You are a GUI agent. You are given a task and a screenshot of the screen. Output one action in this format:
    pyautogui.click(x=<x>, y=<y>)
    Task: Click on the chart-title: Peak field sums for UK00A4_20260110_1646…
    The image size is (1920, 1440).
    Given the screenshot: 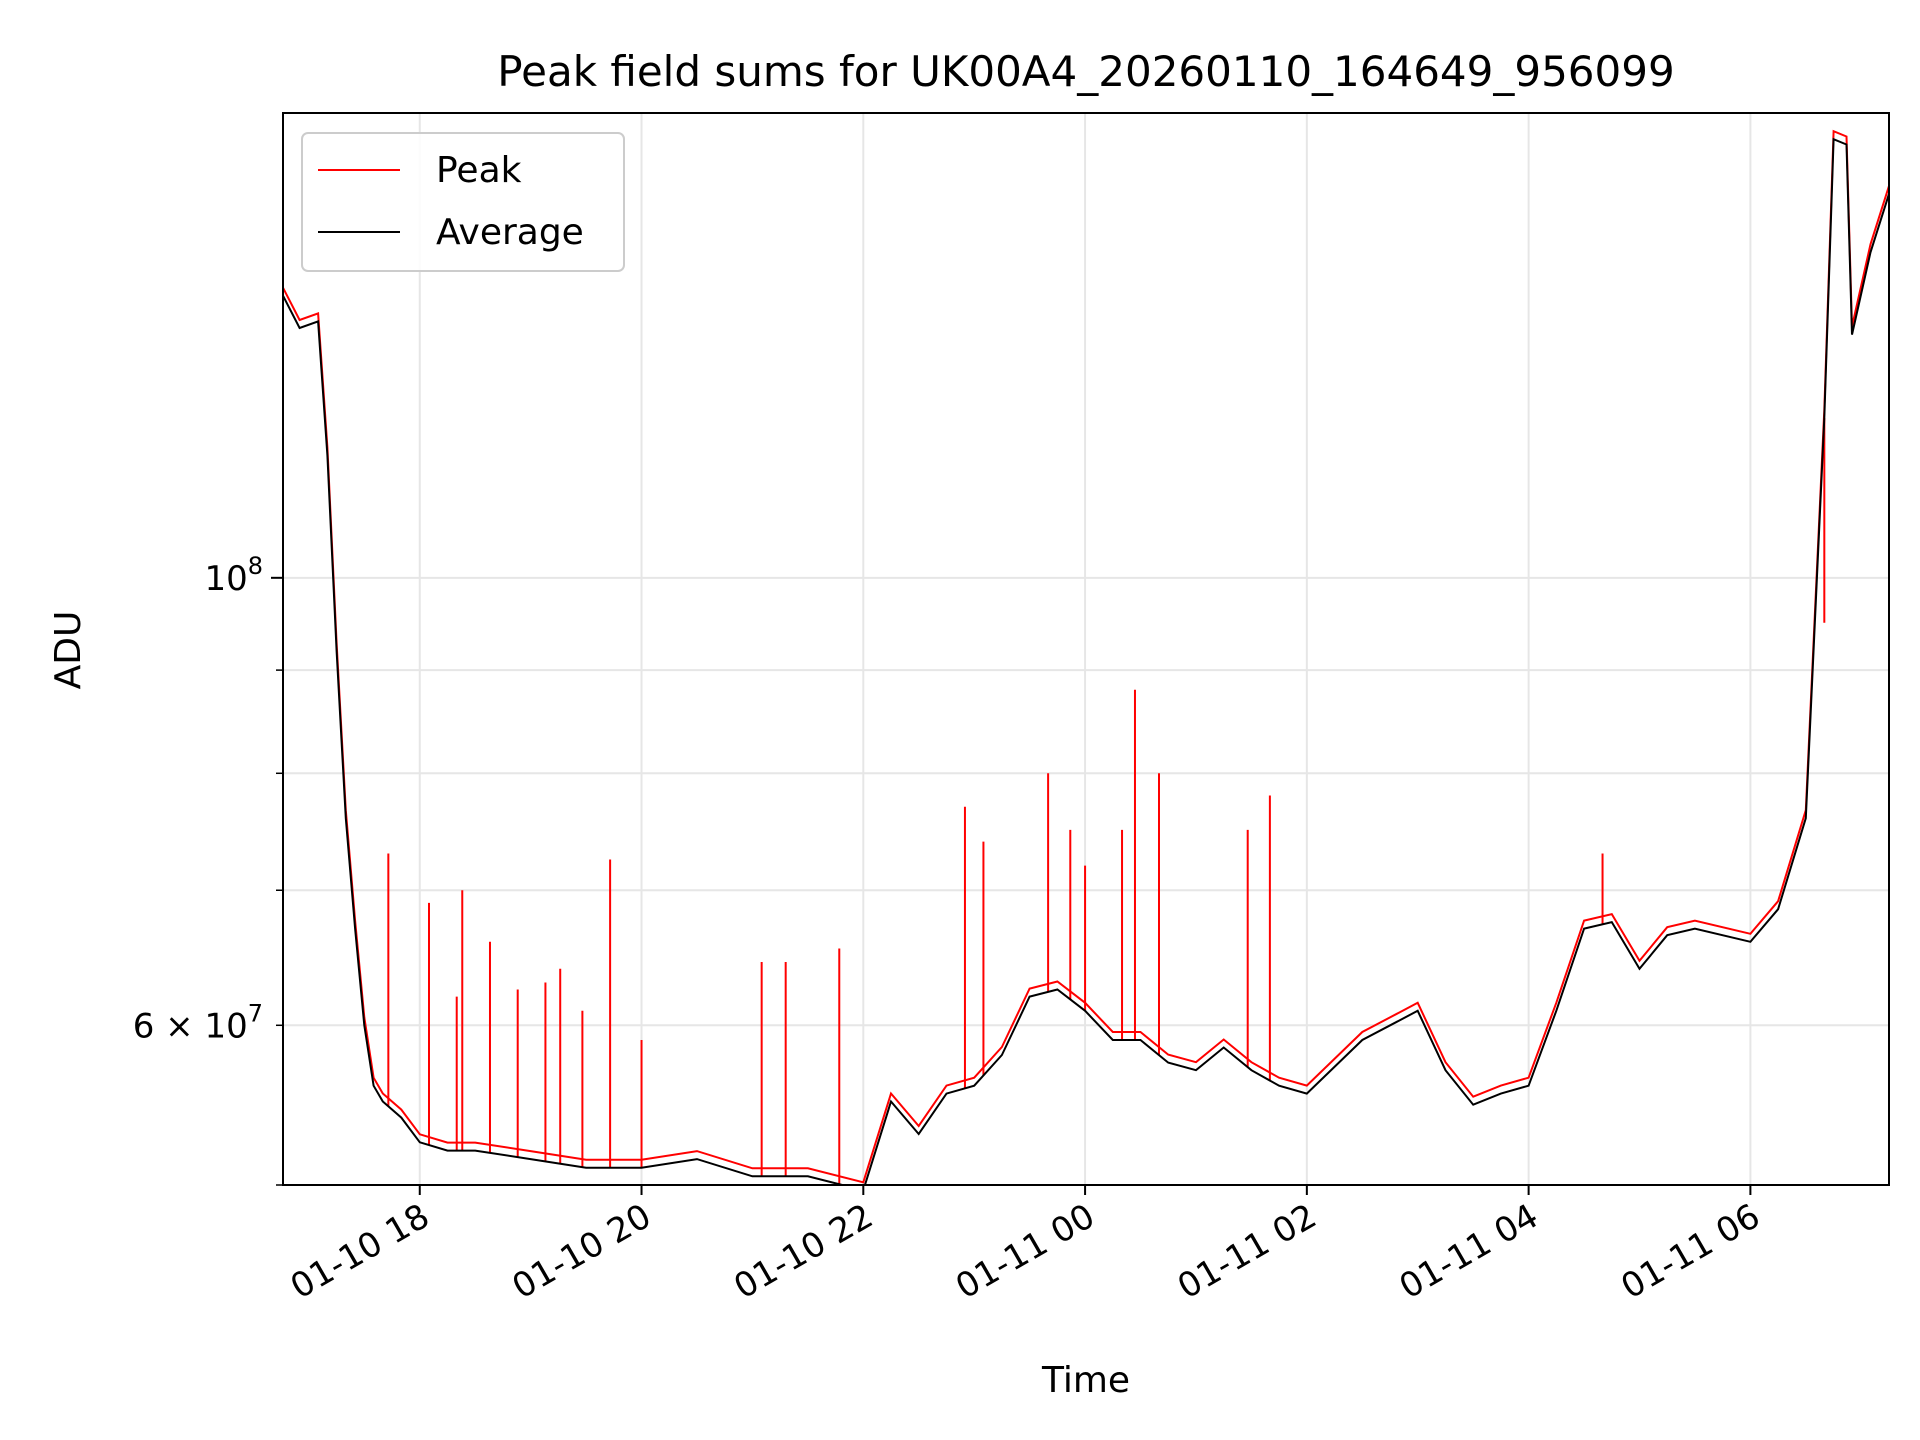 What is the action you would take?
    pyautogui.click(x=1085, y=71)
    